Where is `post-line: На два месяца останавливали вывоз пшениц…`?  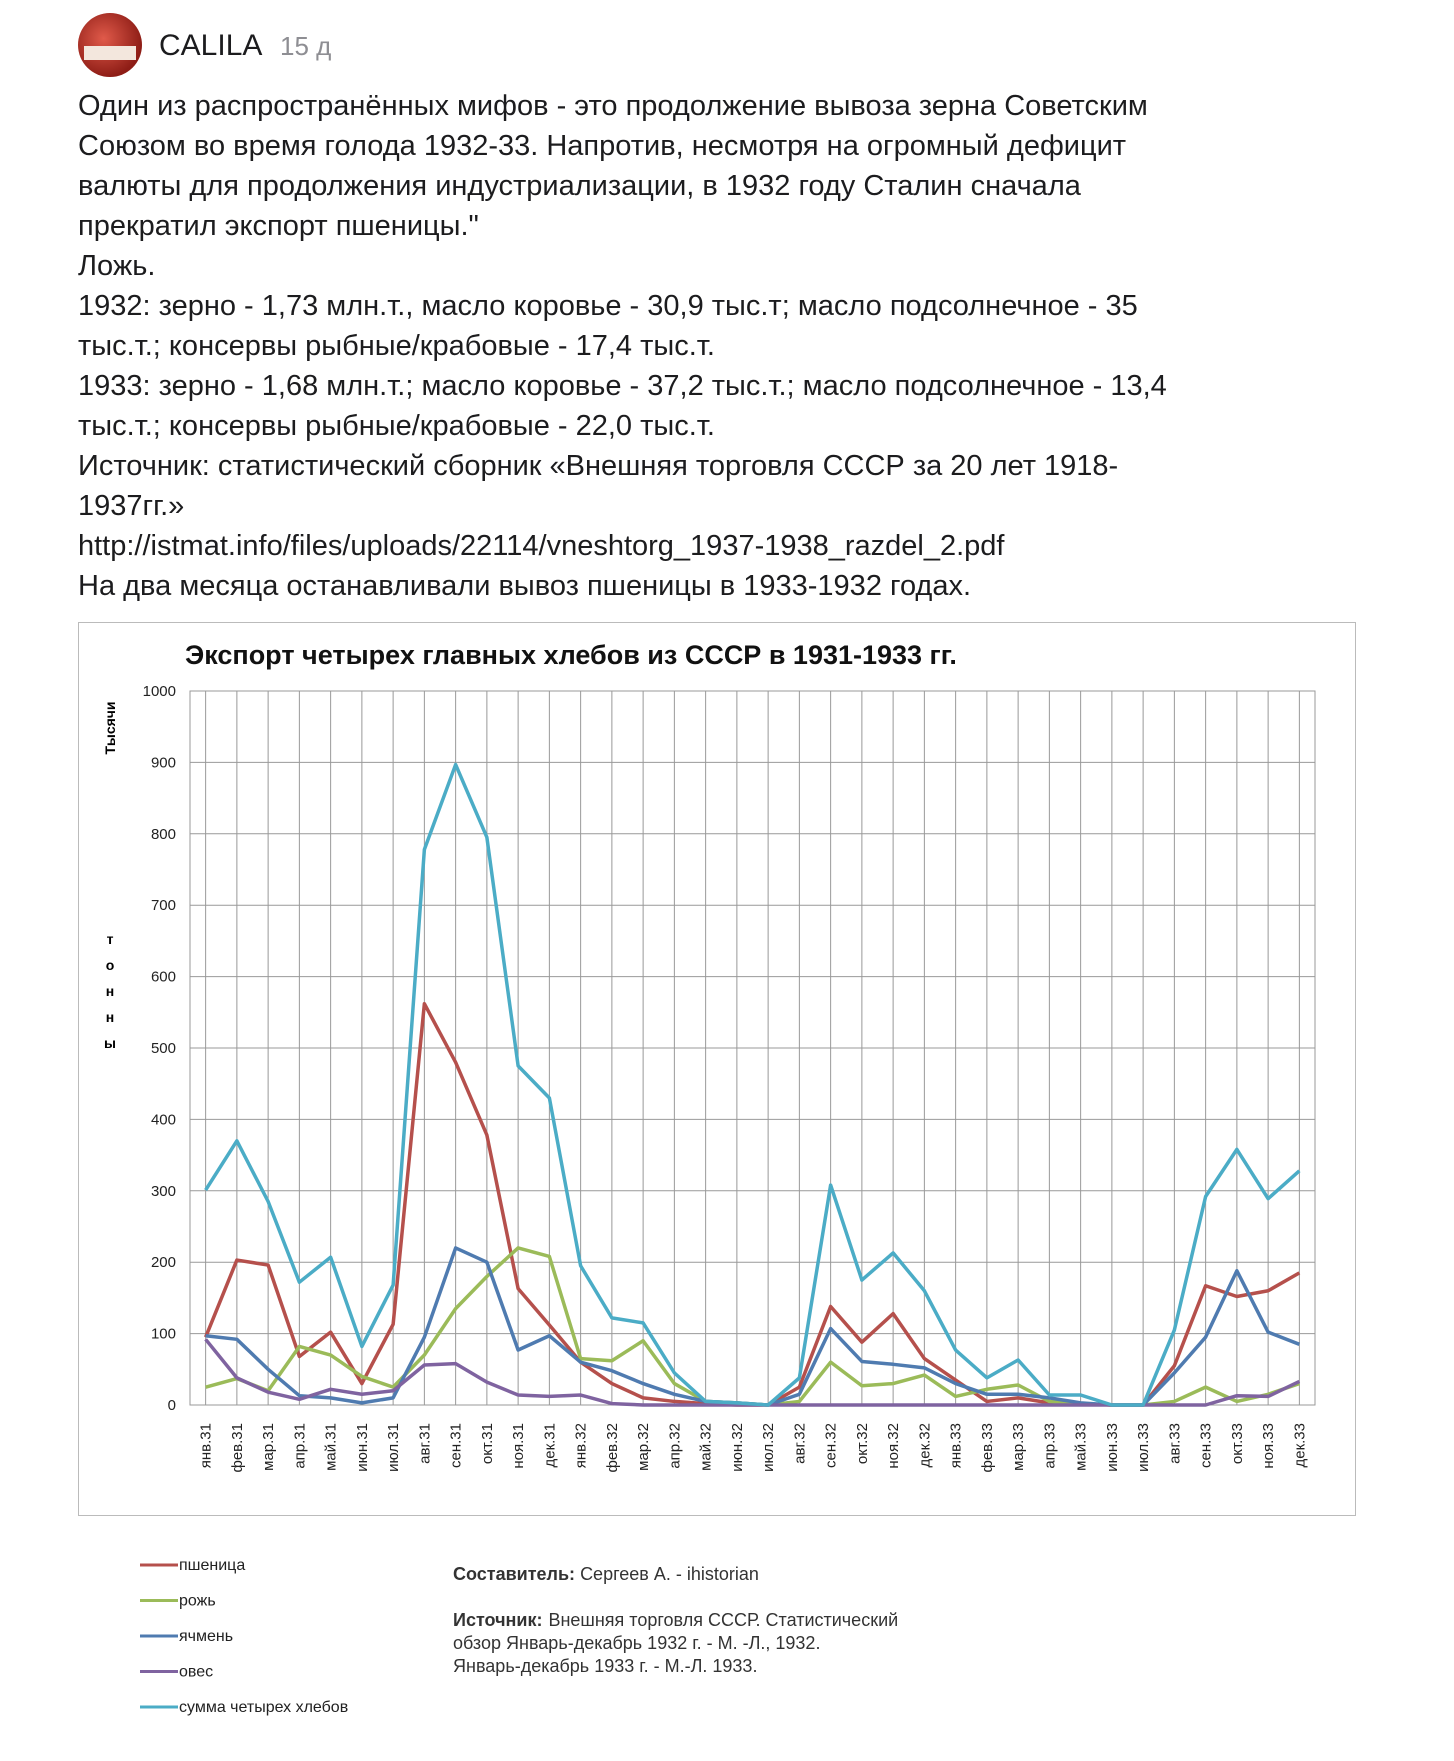 post-line: На два месяца останавливали вывоз пшениц… is located at coordinates (524, 586).